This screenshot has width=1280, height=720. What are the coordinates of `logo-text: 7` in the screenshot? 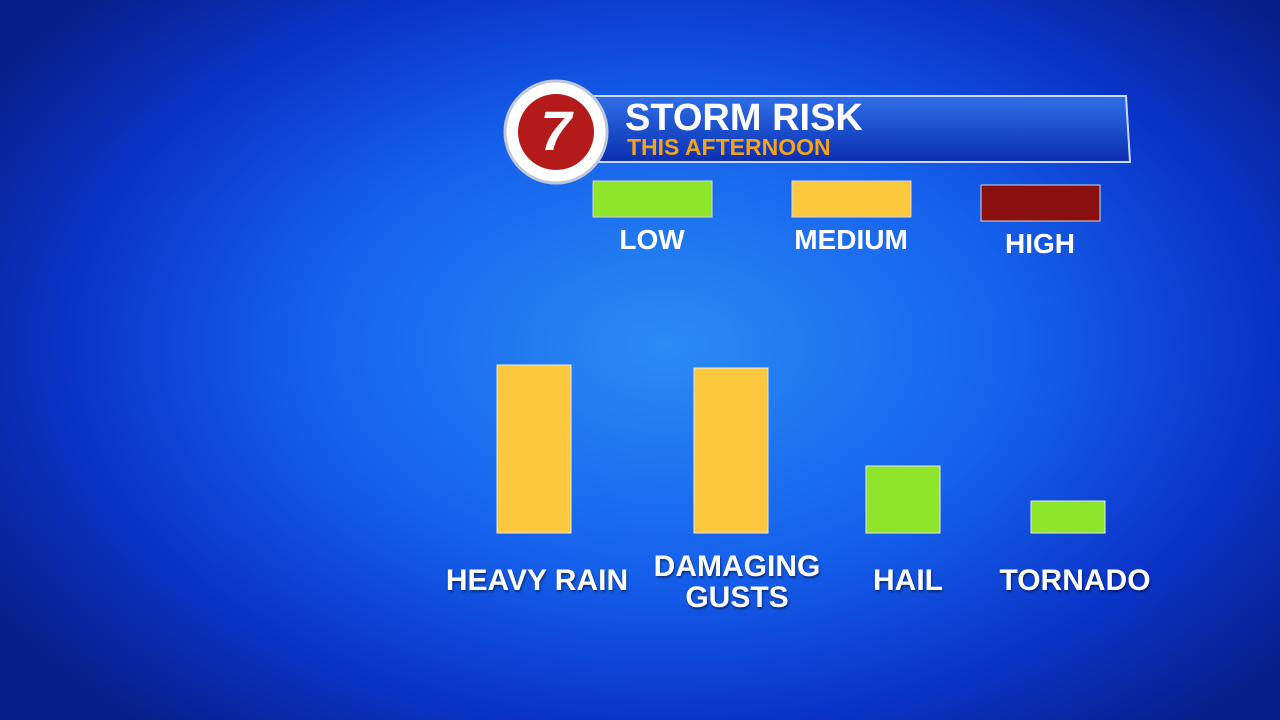 It's located at (557, 130).